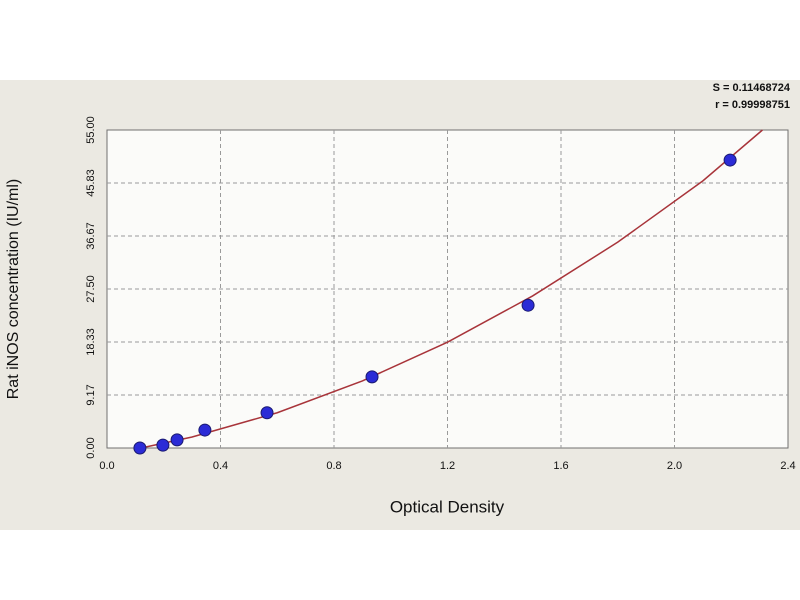 This screenshot has width=800, height=600. Describe the element at coordinates (91, 289) in the screenshot. I see `y-tick-label: 27.50` at that location.